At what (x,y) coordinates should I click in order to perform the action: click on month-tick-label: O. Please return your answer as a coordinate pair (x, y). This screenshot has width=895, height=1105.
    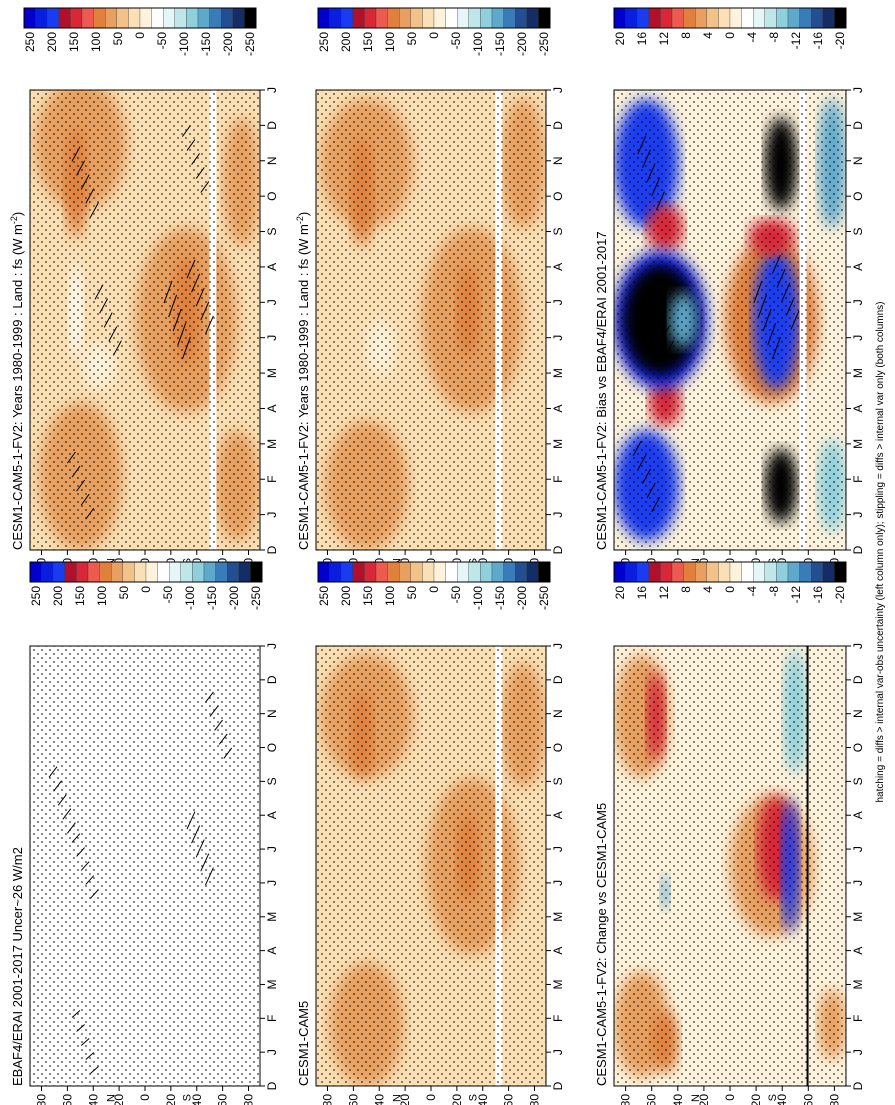
    Looking at the image, I should click on (858, 747).